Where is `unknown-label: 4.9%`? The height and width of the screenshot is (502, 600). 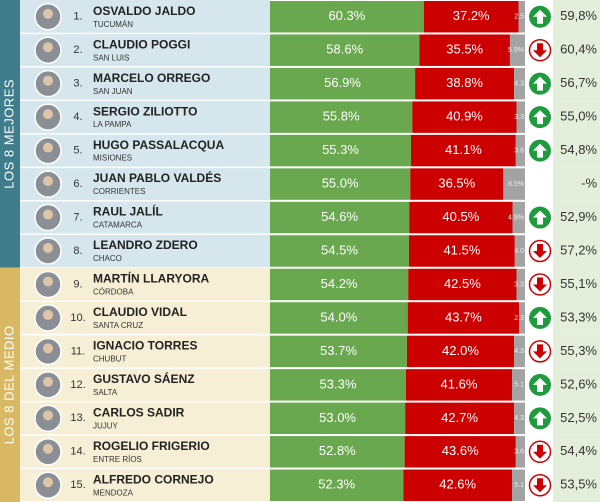 unknown-label: 4.9% is located at coordinates (516, 217).